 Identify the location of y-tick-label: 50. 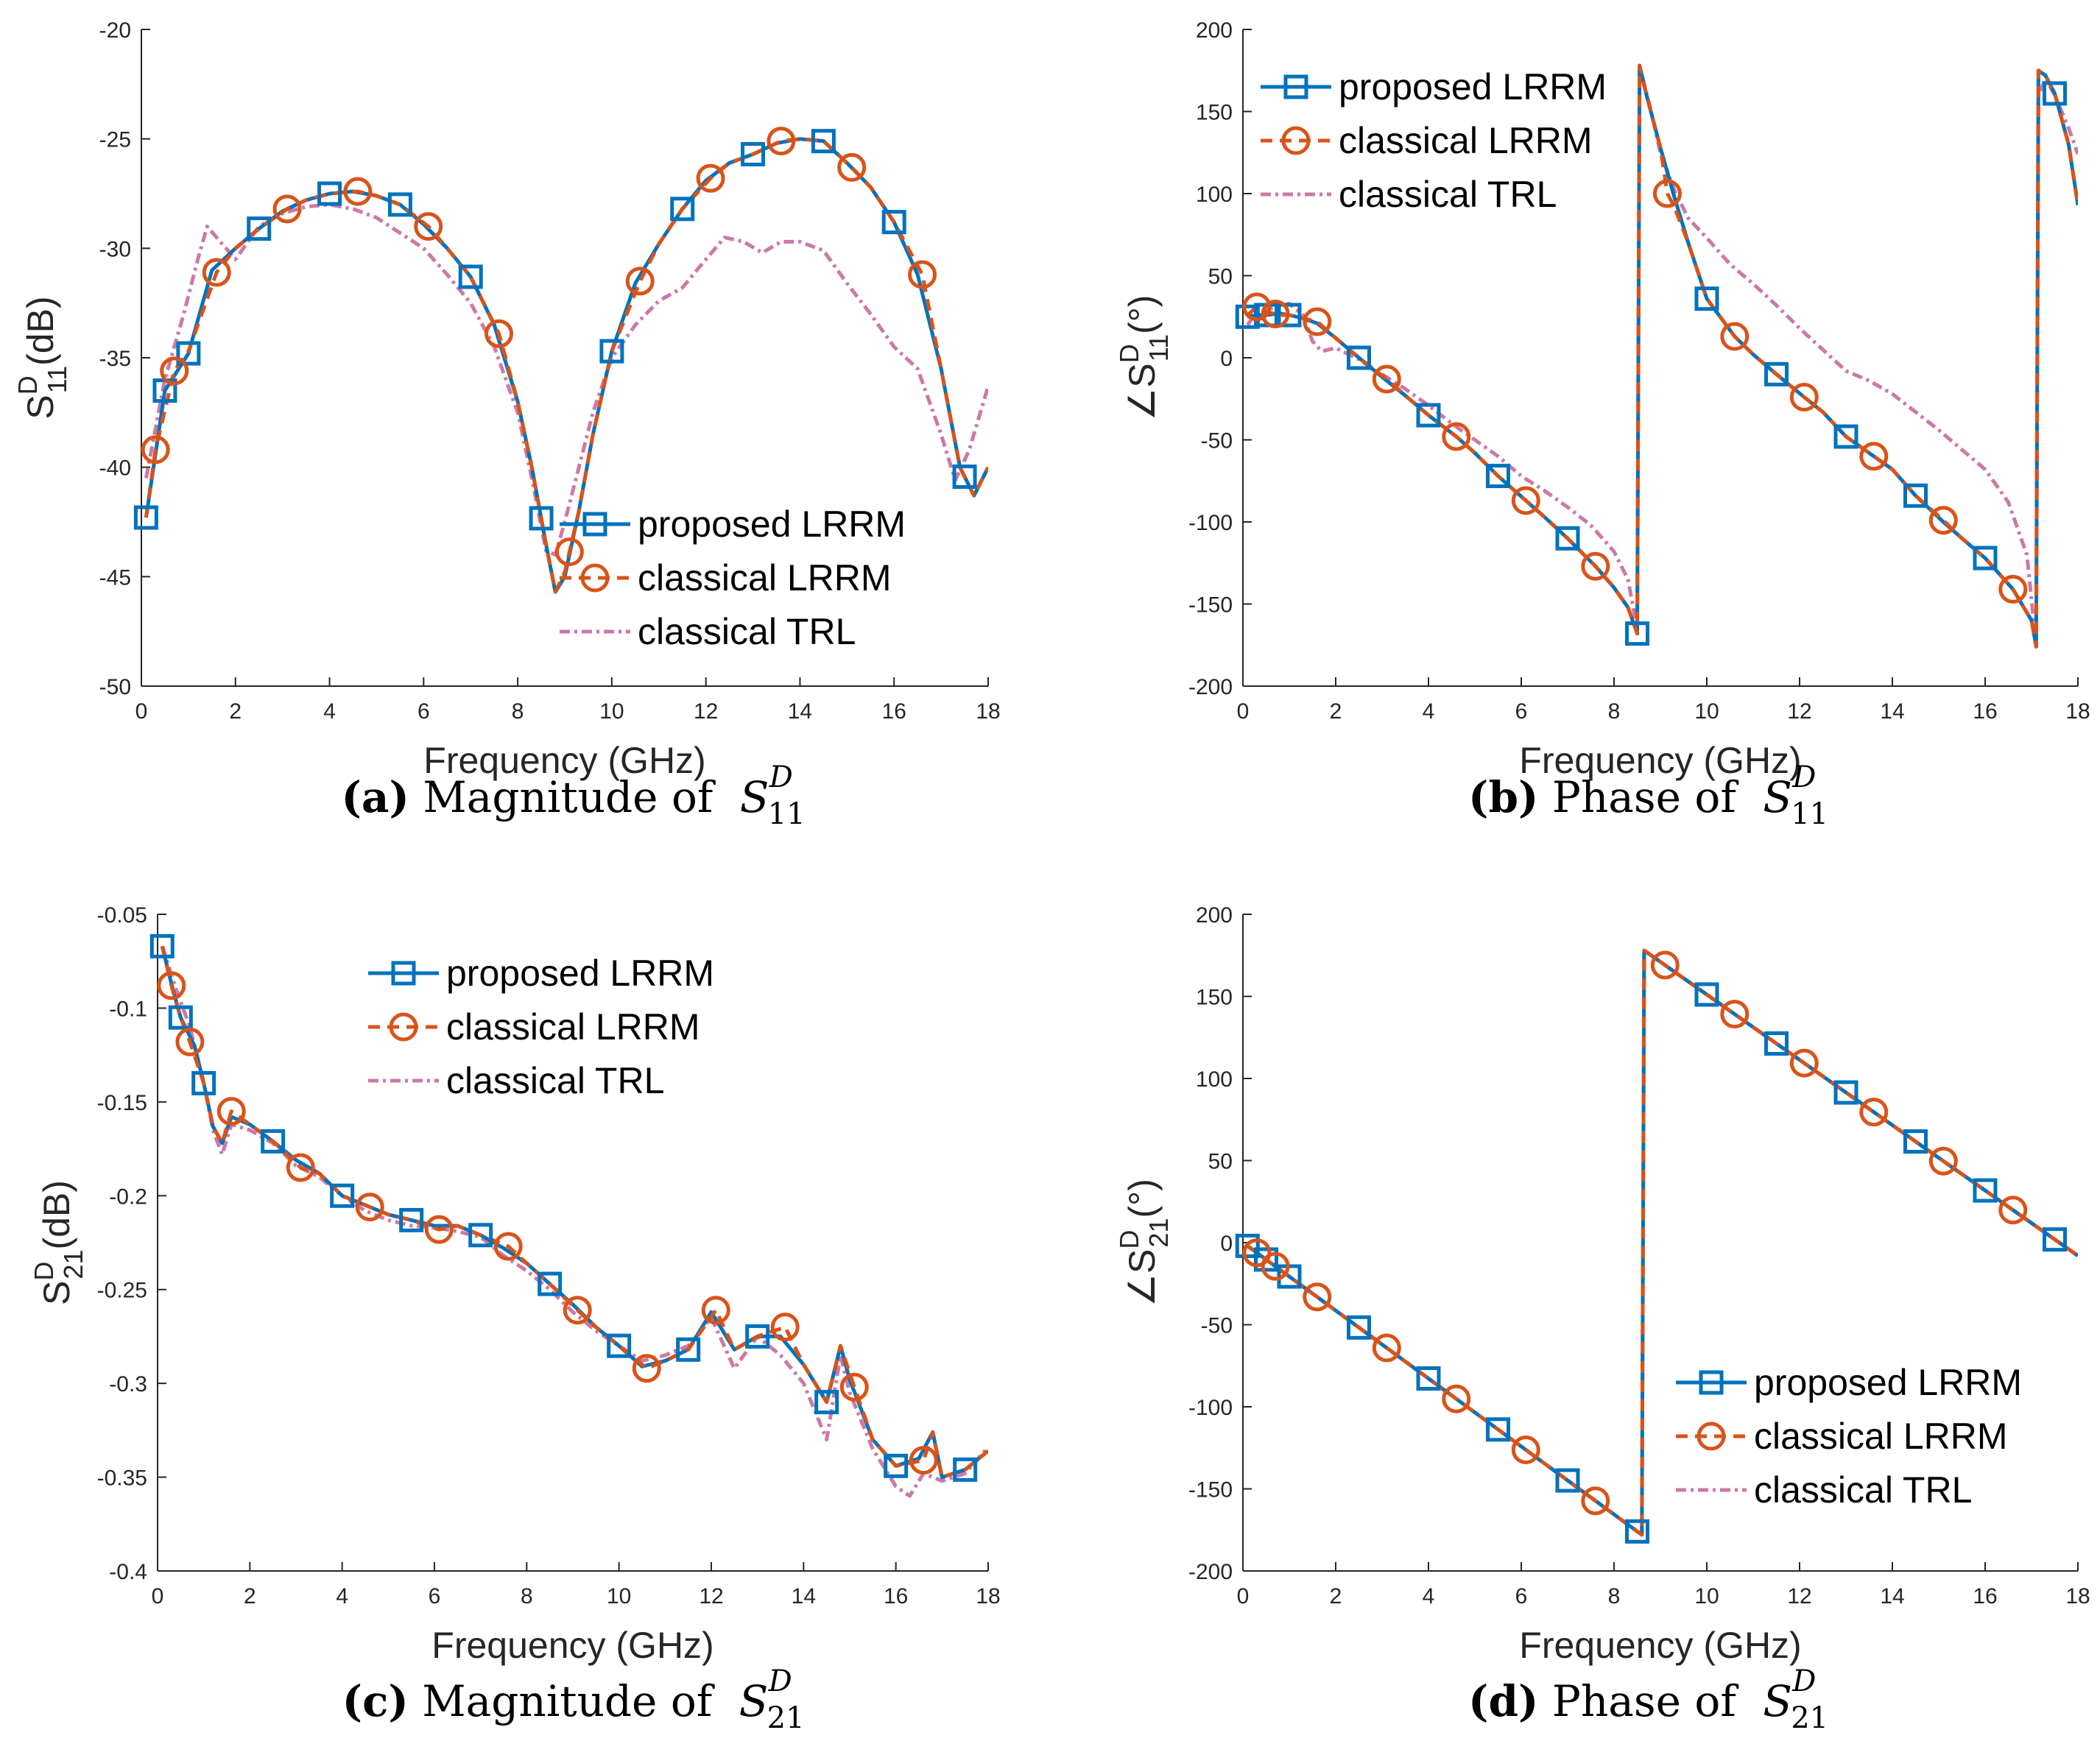
(1220, 1162).